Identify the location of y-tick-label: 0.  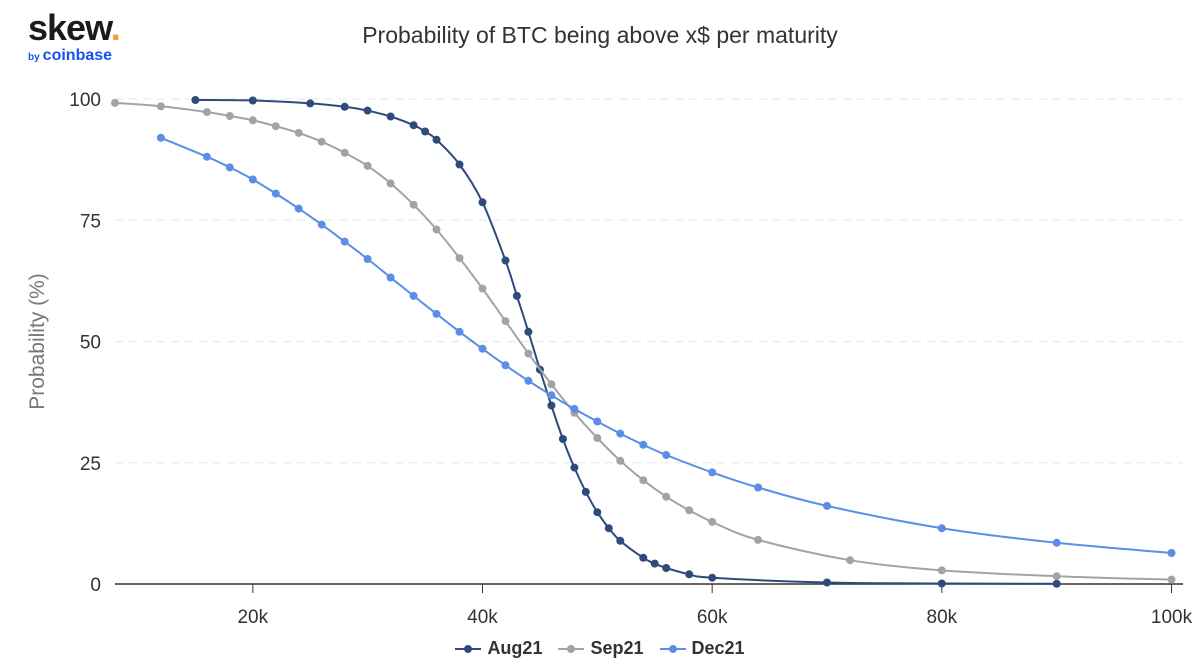
(95, 585).